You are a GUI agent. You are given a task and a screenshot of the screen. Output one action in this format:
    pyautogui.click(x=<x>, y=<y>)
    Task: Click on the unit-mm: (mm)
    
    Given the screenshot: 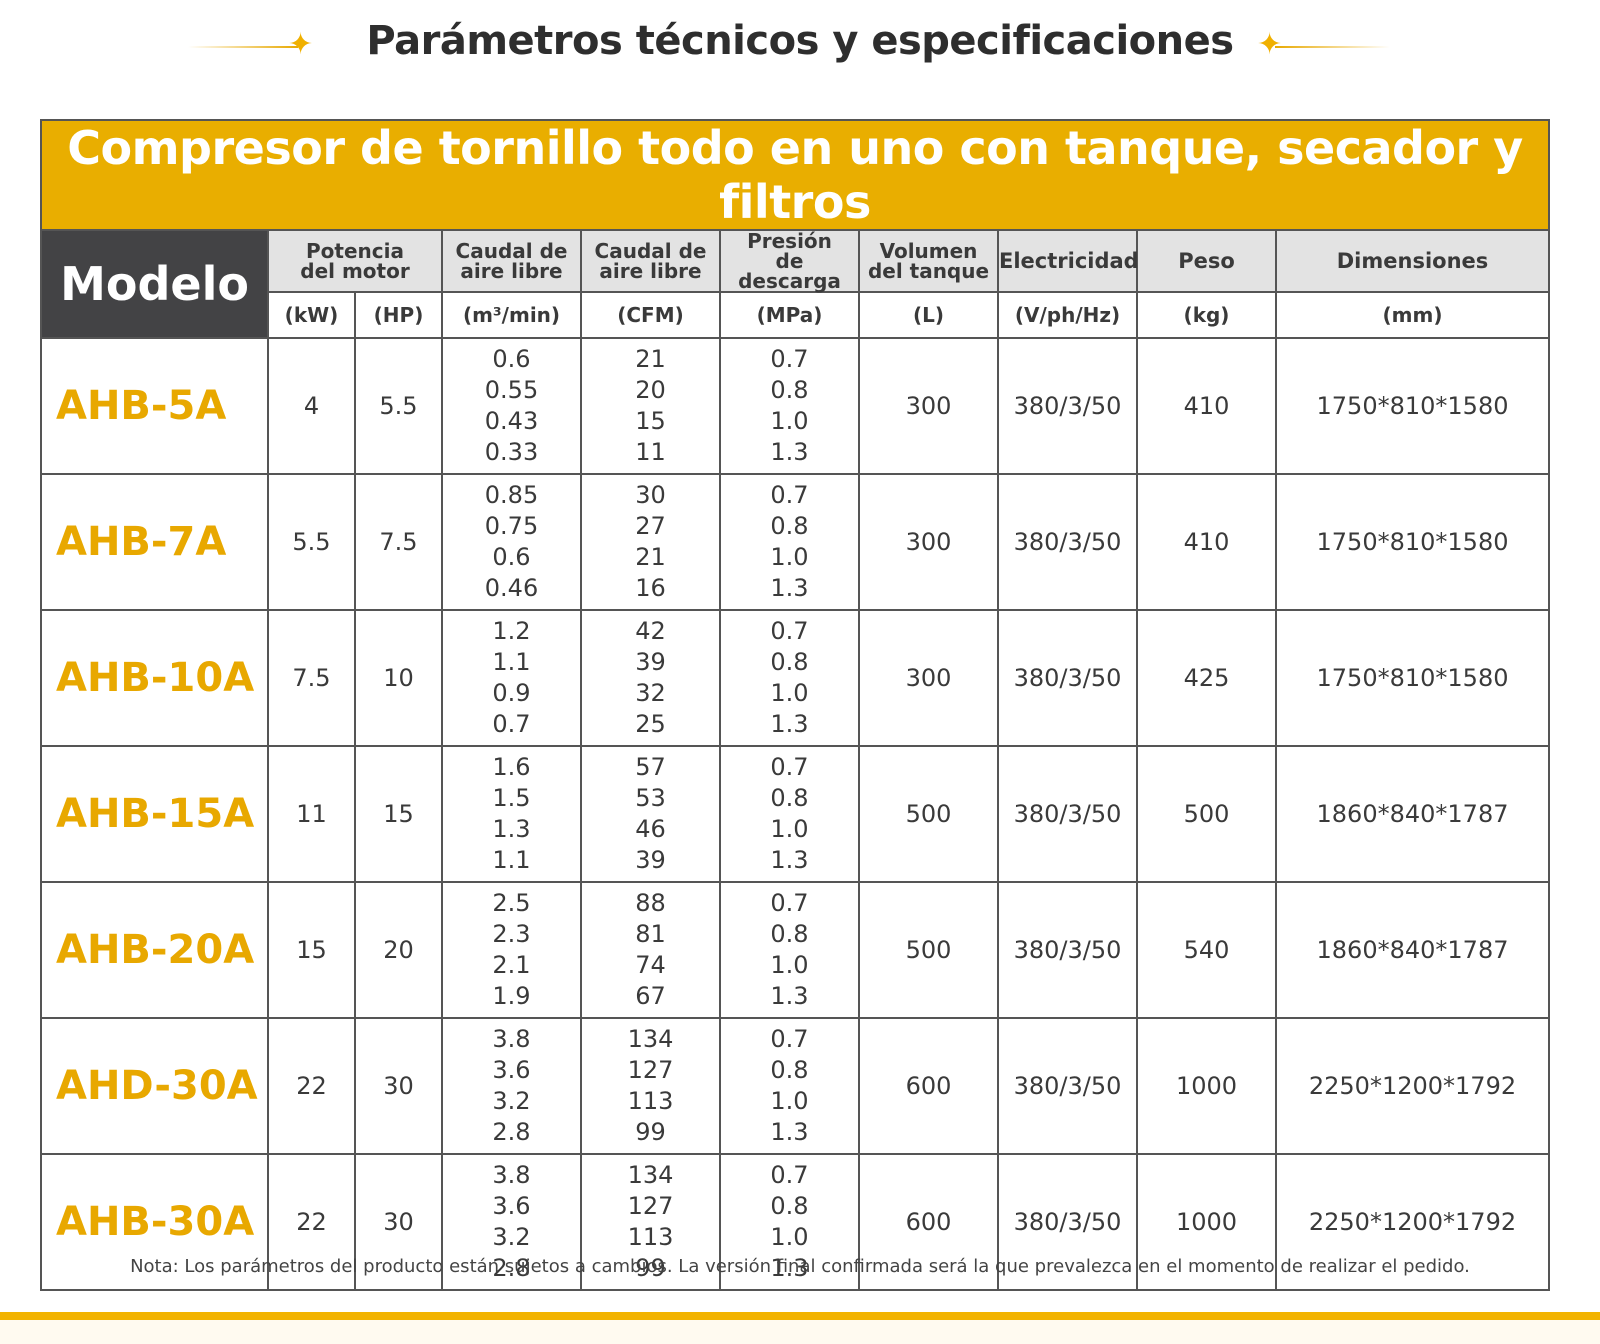 What is the action you would take?
    pyautogui.click(x=1412, y=315)
    